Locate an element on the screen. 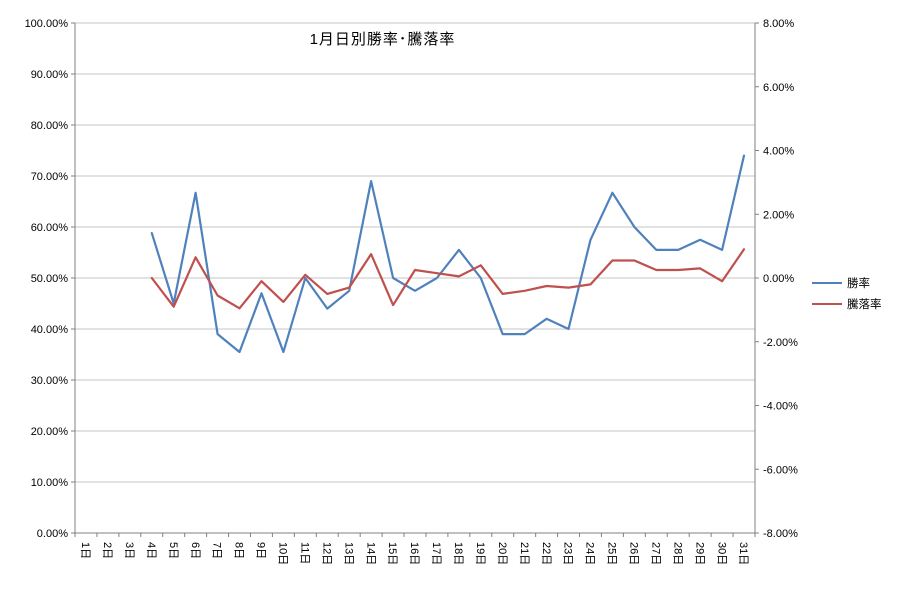 The width and height of the screenshot is (904, 595). left-axis-tick-label: 40.00% is located at coordinates (50, 330).